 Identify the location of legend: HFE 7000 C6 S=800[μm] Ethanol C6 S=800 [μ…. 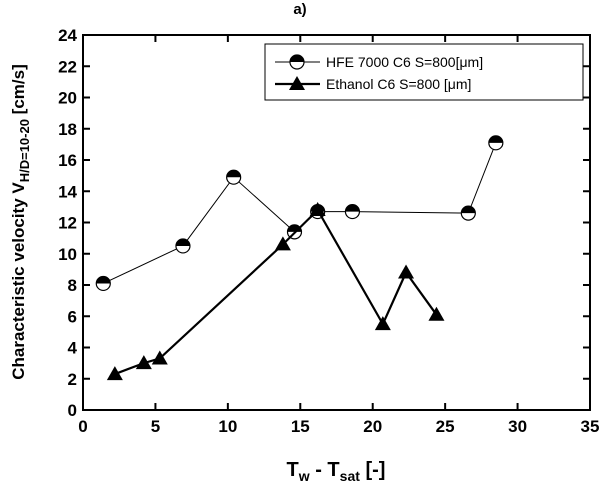
(424, 72).